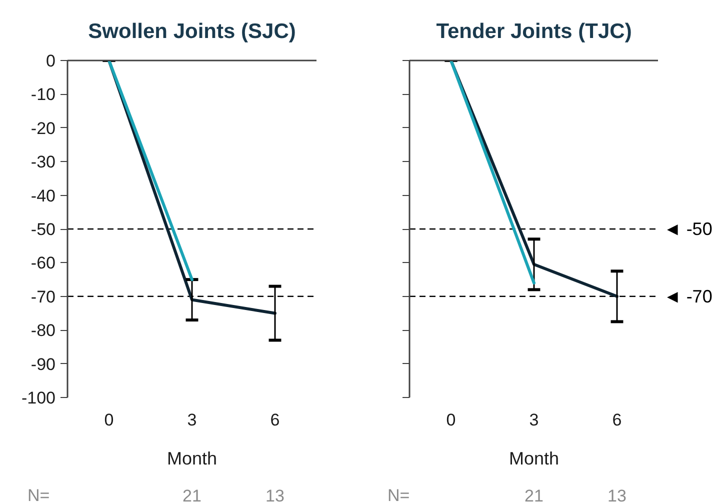  What do you see at coordinates (534, 31) in the screenshot?
I see `chart-title: Tender Joints (TJC)` at bounding box center [534, 31].